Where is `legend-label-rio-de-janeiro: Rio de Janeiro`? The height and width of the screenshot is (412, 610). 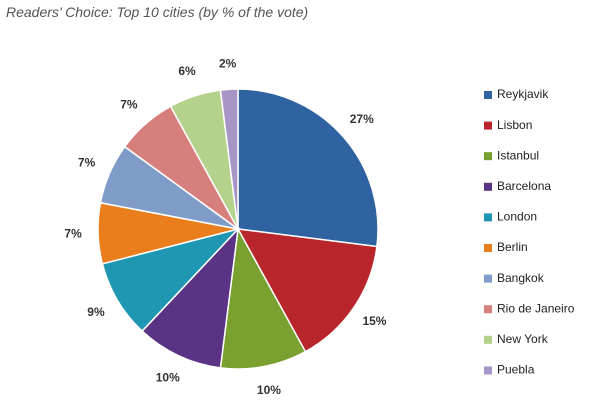 legend-label-rio-de-janeiro: Rio de Janeiro is located at coordinates (536, 308).